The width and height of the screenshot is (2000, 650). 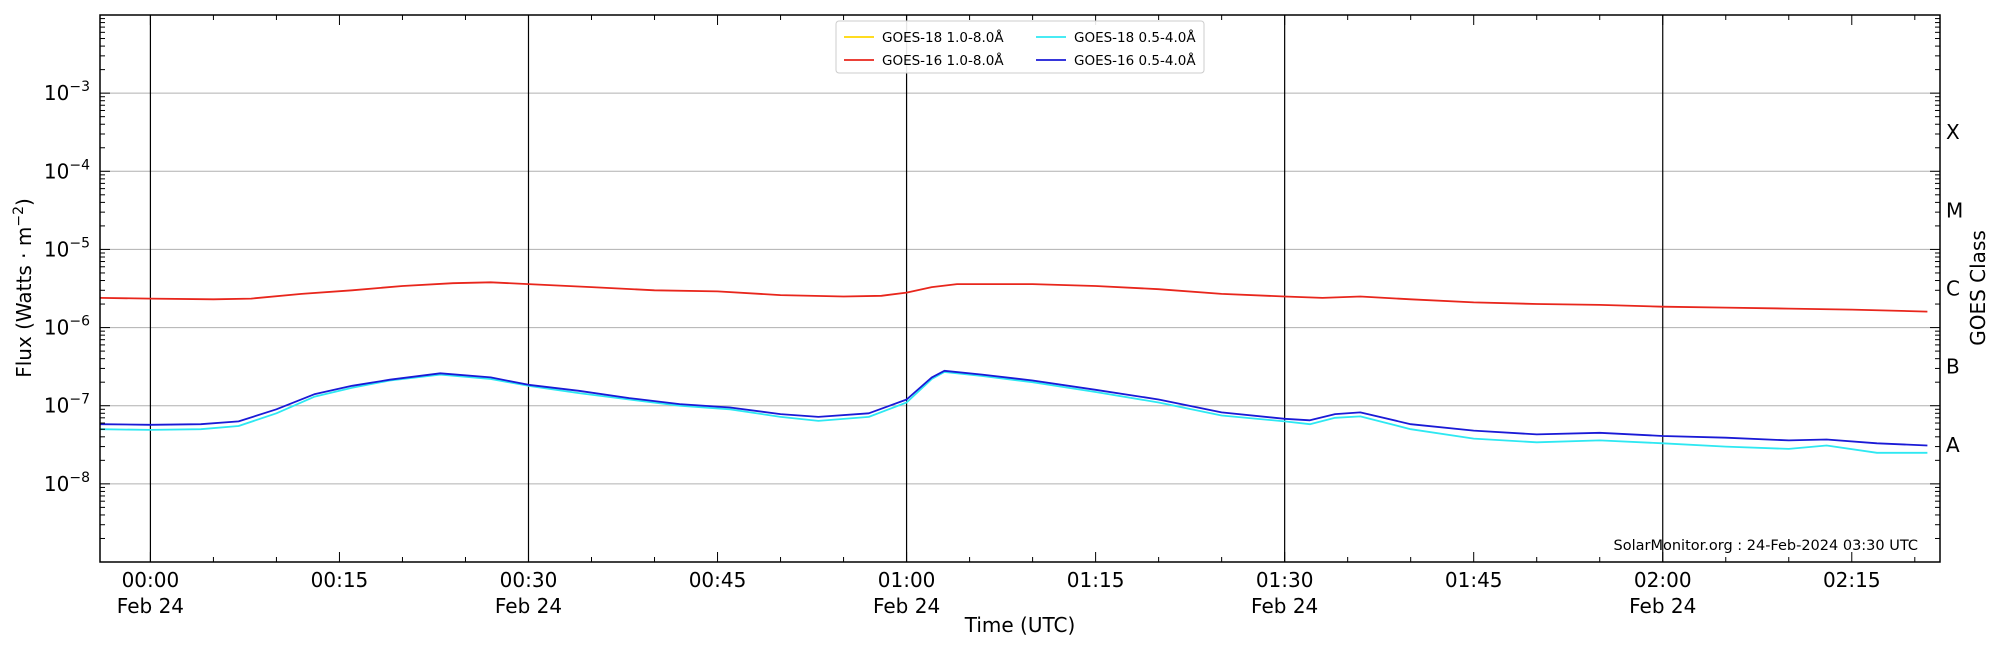 What do you see at coordinates (1474, 580) in the screenshot?
I see `x-tick-label: 01:45` at bounding box center [1474, 580].